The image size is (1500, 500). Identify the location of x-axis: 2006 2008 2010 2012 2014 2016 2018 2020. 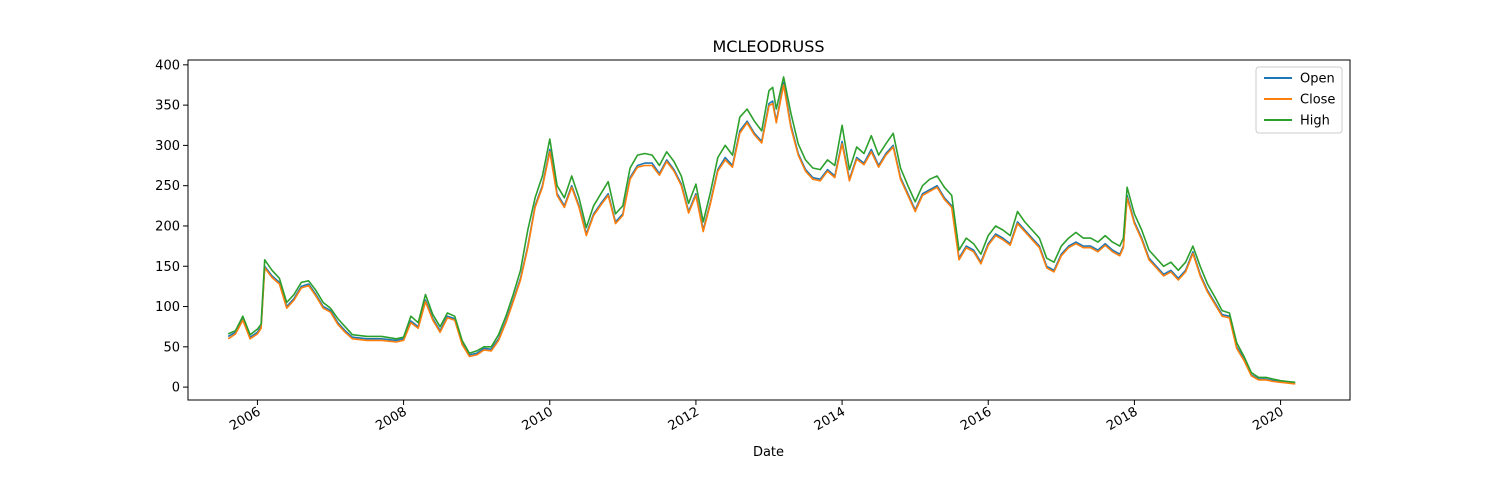
(757, 417).